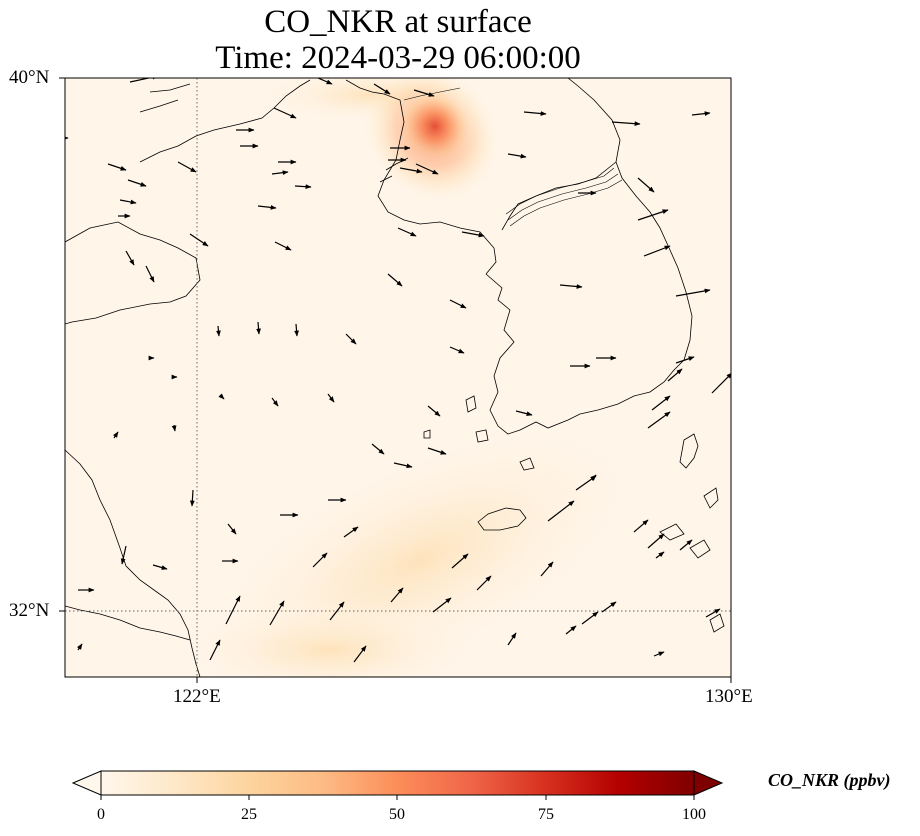 This screenshot has height=836, width=920. What do you see at coordinates (101, 814) in the screenshot?
I see `colorbar-tick-label-0: 0` at bounding box center [101, 814].